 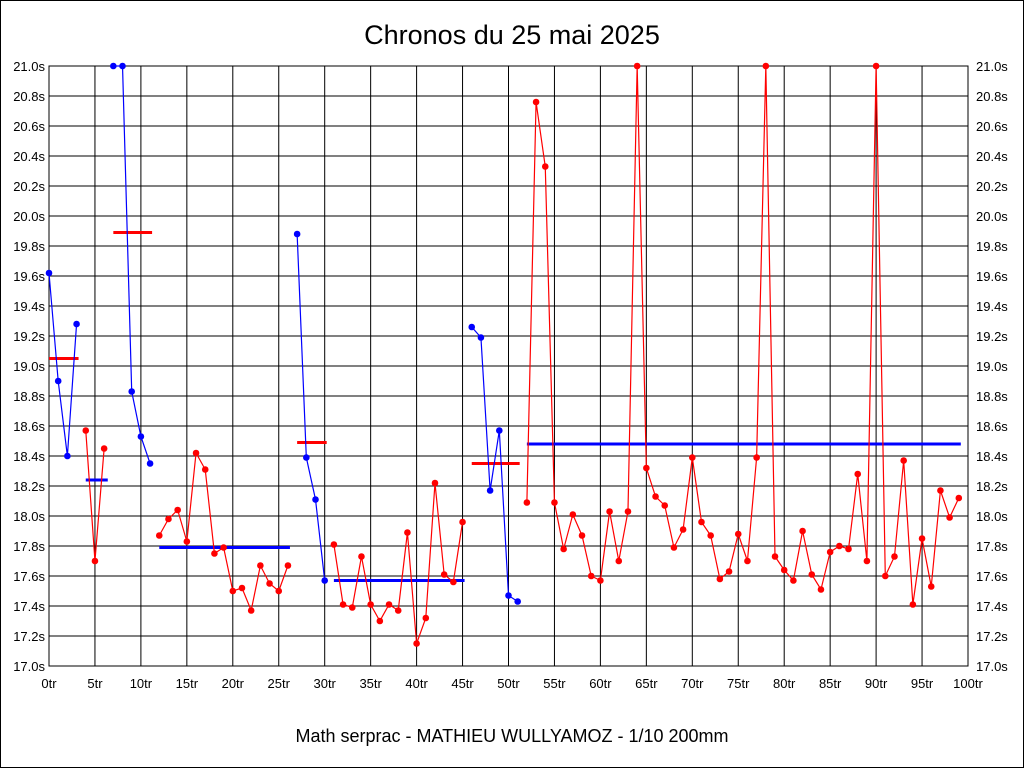 I want to click on y-tick-label-left: 19.2s, so click(x=29, y=336).